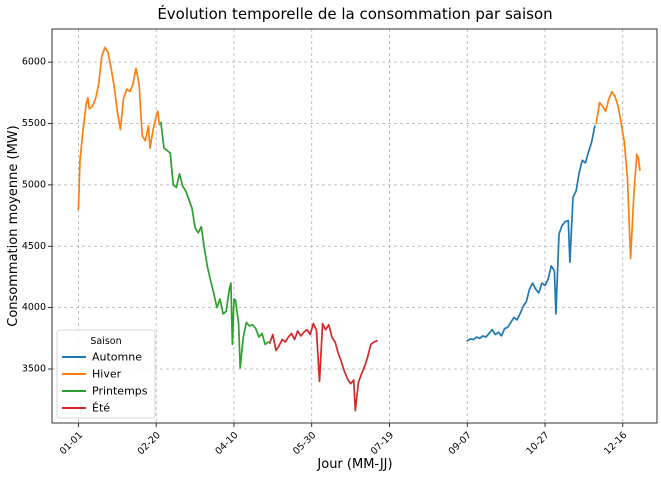  What do you see at coordinates (149, 443) in the screenshot?
I see `x-tick-label: 02-20` at bounding box center [149, 443].